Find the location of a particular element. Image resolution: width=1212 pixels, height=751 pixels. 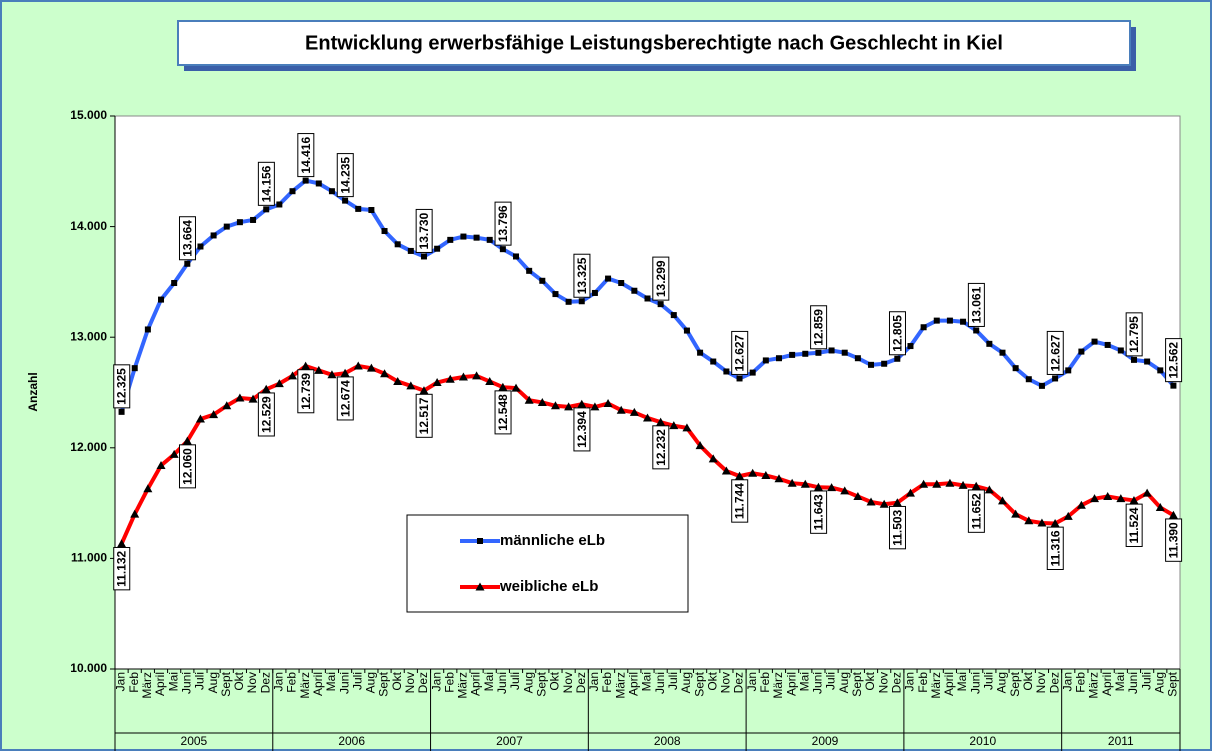

value-label: 13.325 is located at coordinates (582, 275).